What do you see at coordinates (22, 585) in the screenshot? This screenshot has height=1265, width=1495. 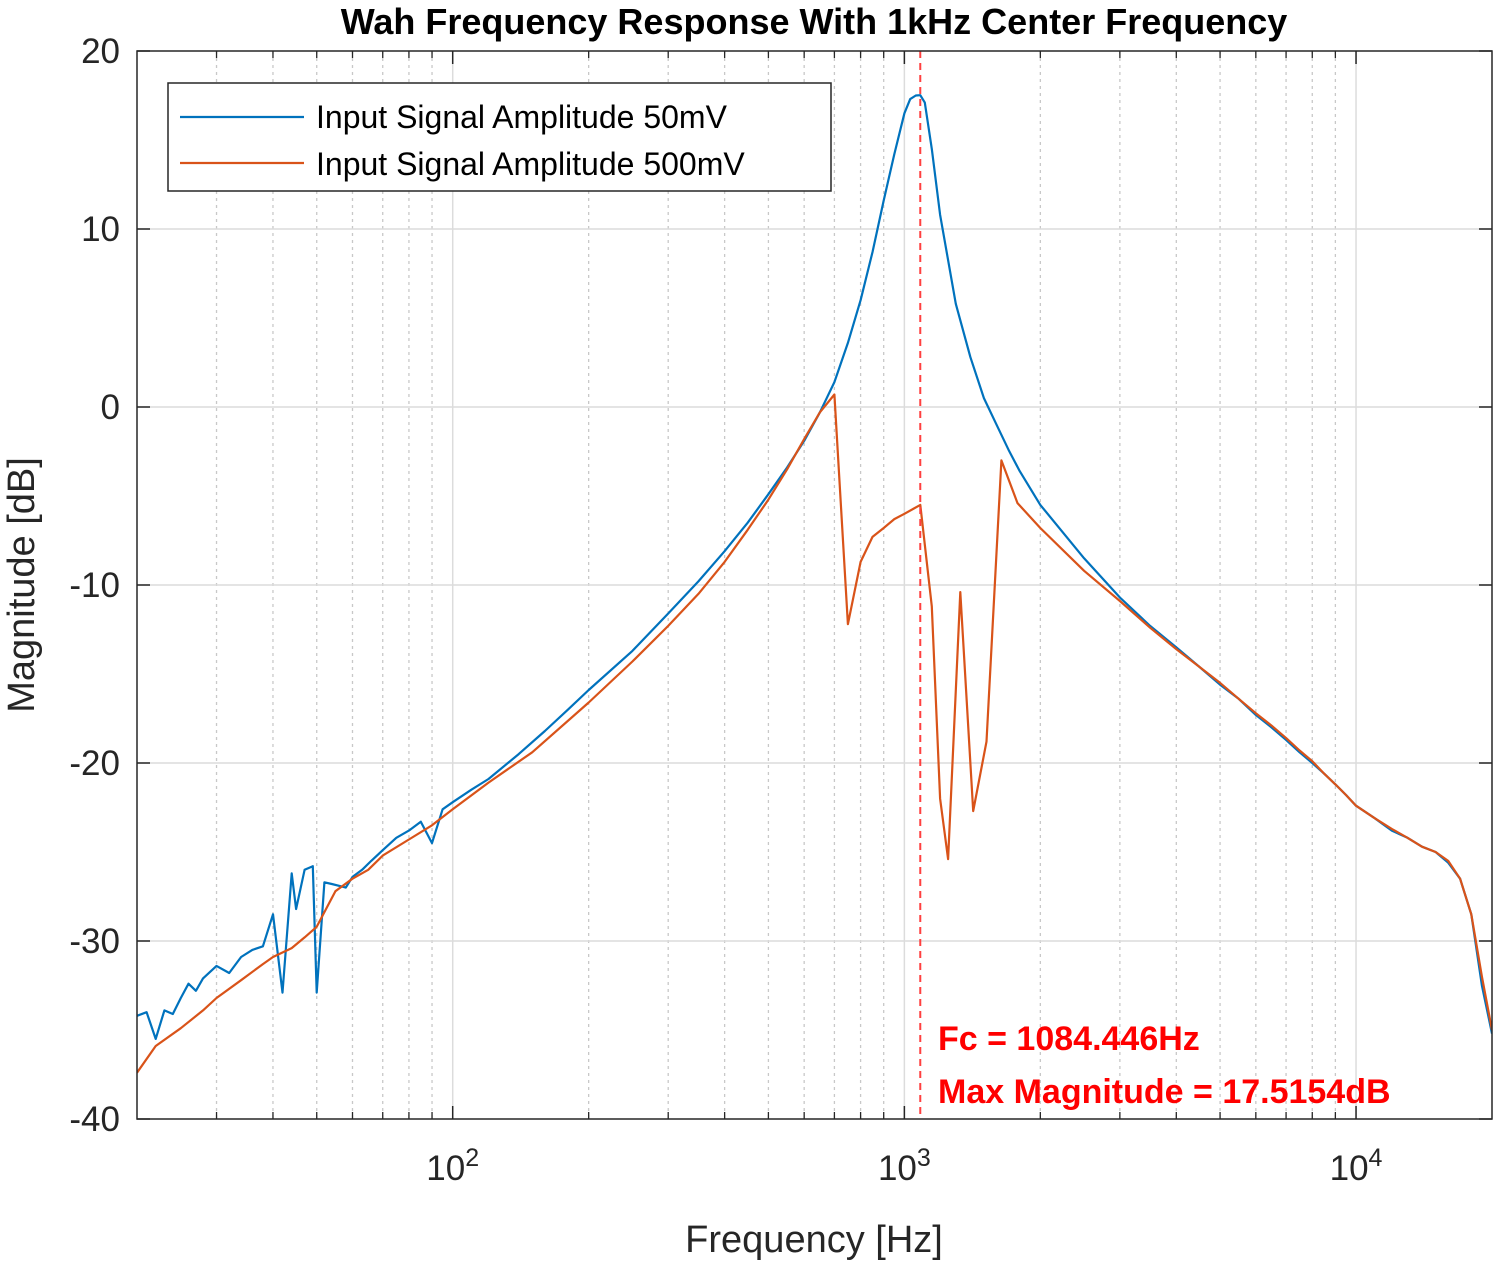 I see `y-axis-label: Magnitude [dB]` at bounding box center [22, 585].